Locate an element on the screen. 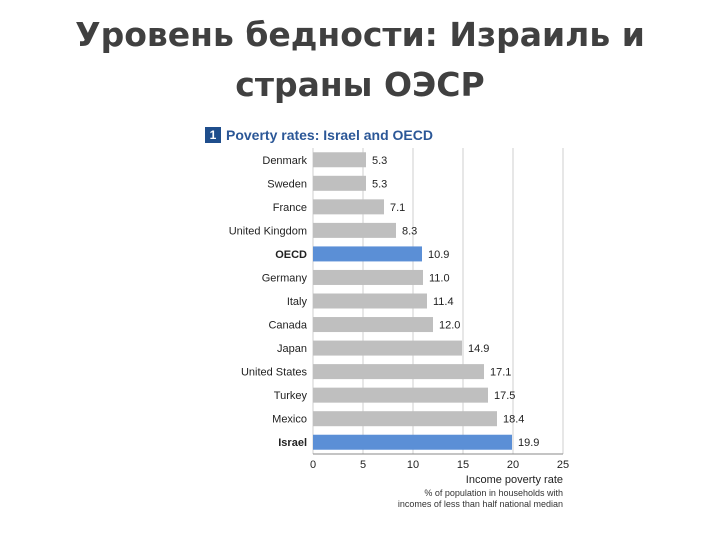 The width and height of the screenshot is (720, 540). value-label: 8.3 is located at coordinates (409, 231).